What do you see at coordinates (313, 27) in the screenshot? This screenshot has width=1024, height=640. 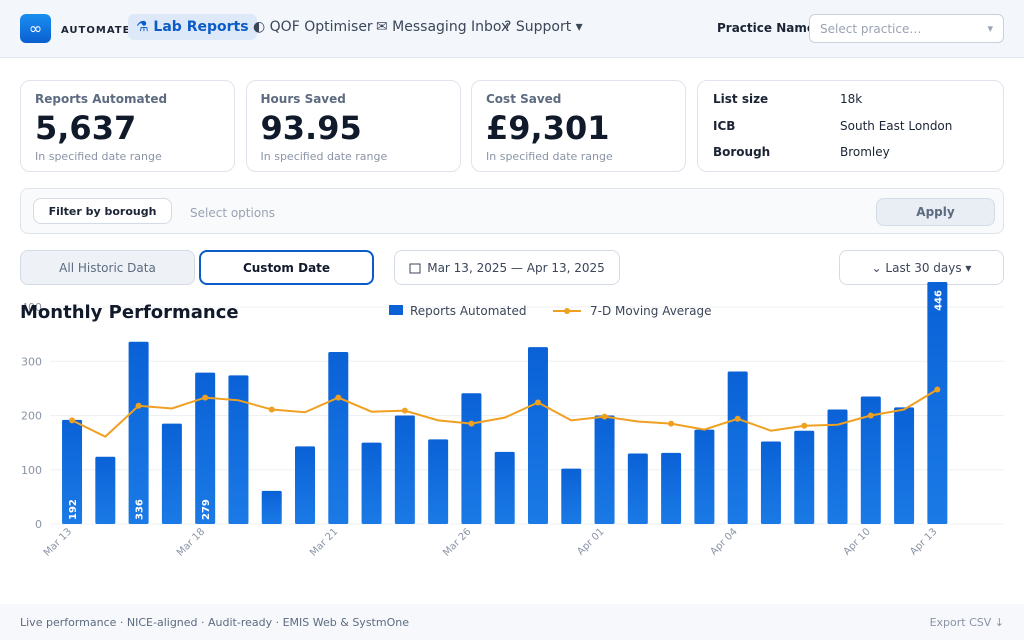 I see `nav-item: ◐ QOF Optimiser` at bounding box center [313, 27].